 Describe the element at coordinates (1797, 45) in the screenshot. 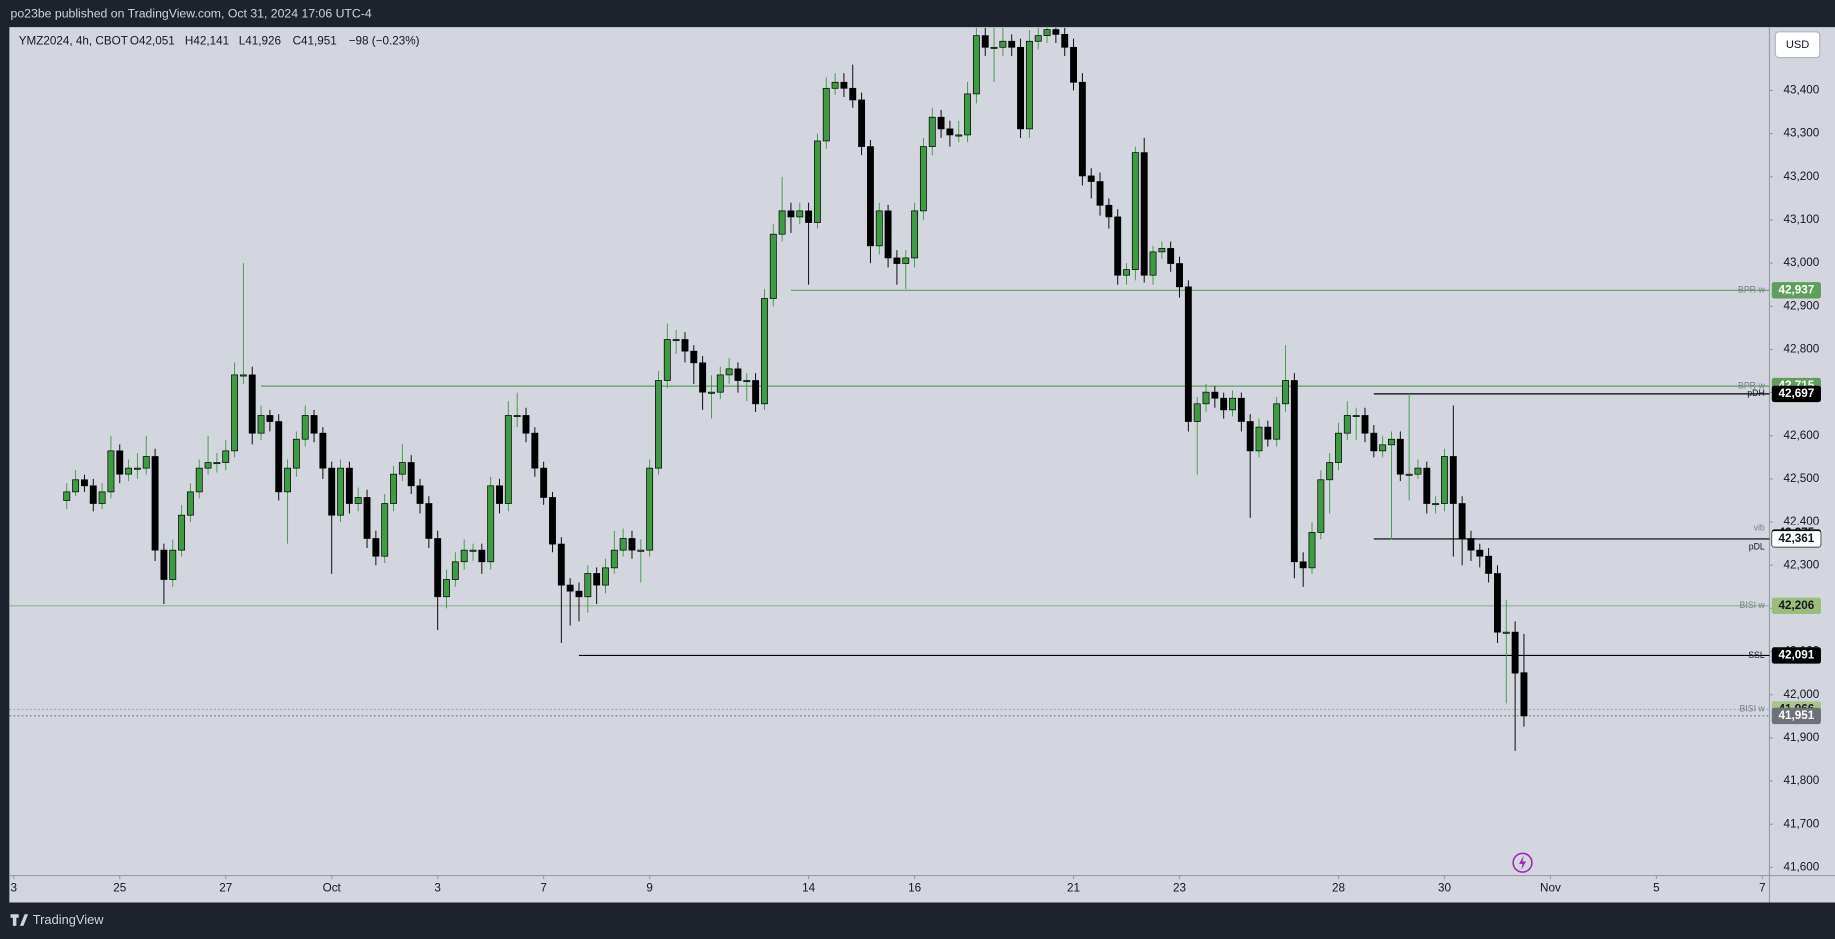

I see `currency-button` at that location.